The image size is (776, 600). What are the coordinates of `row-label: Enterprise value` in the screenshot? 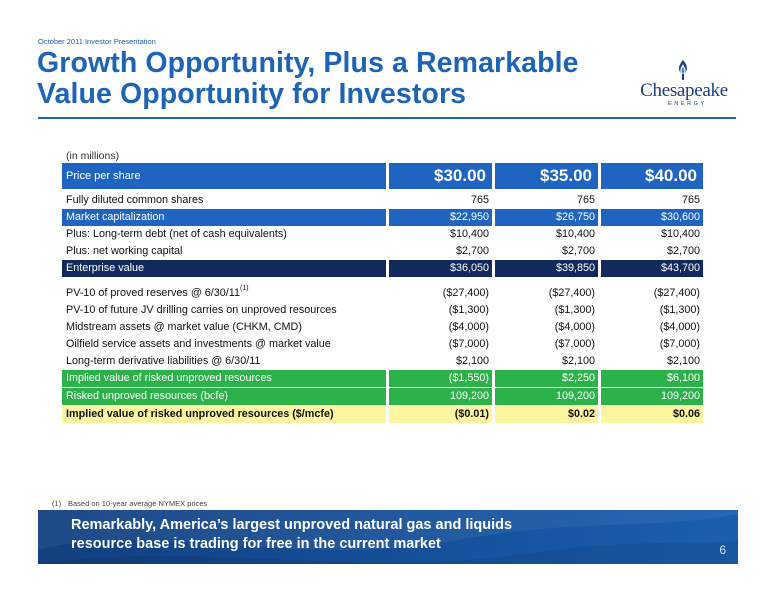 It's located at (224, 268).